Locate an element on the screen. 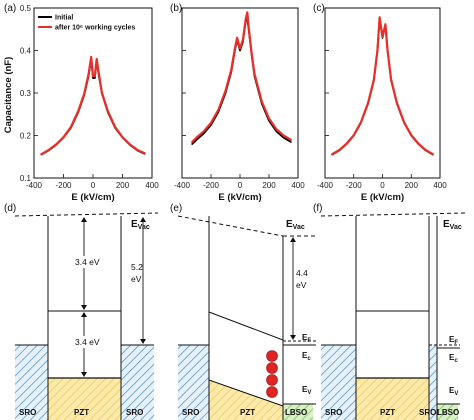 The height and width of the screenshot is (420, 474). chart-panel-c: (c) -400 -200 0 200 400 E (kV/cm) is located at coordinates (380, 103).